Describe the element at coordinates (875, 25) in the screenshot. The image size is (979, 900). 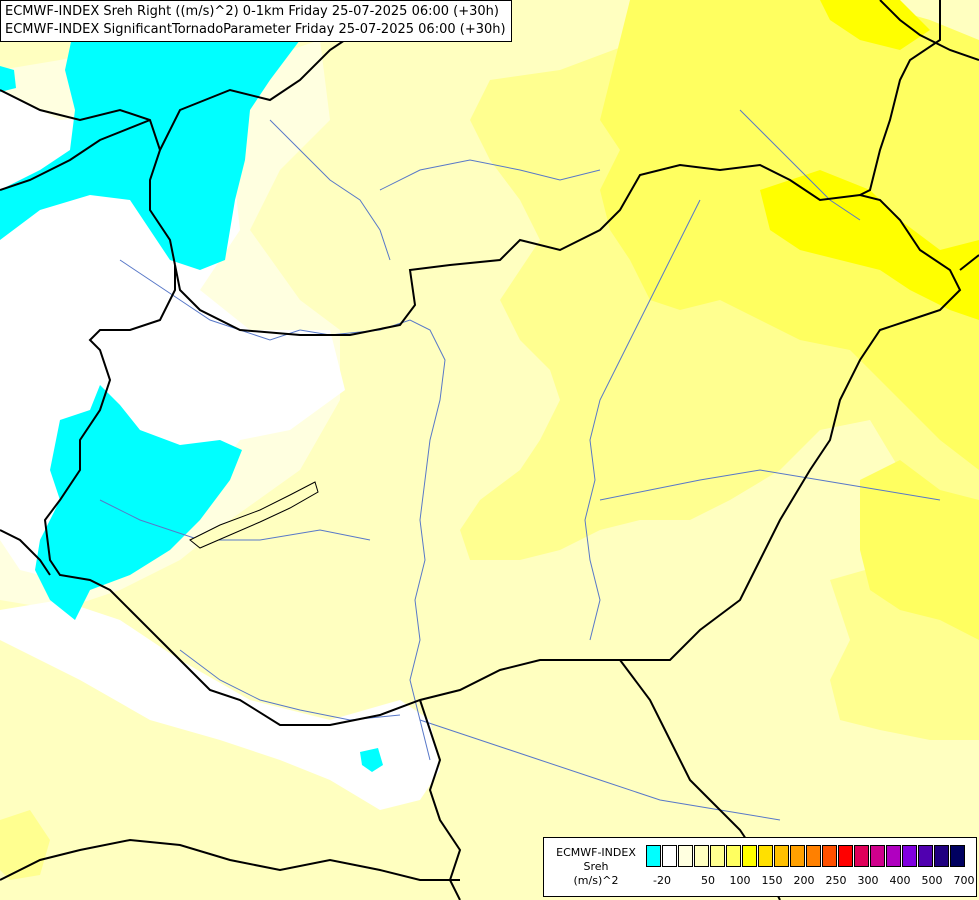
I see `field-strongyellow-corner` at that location.